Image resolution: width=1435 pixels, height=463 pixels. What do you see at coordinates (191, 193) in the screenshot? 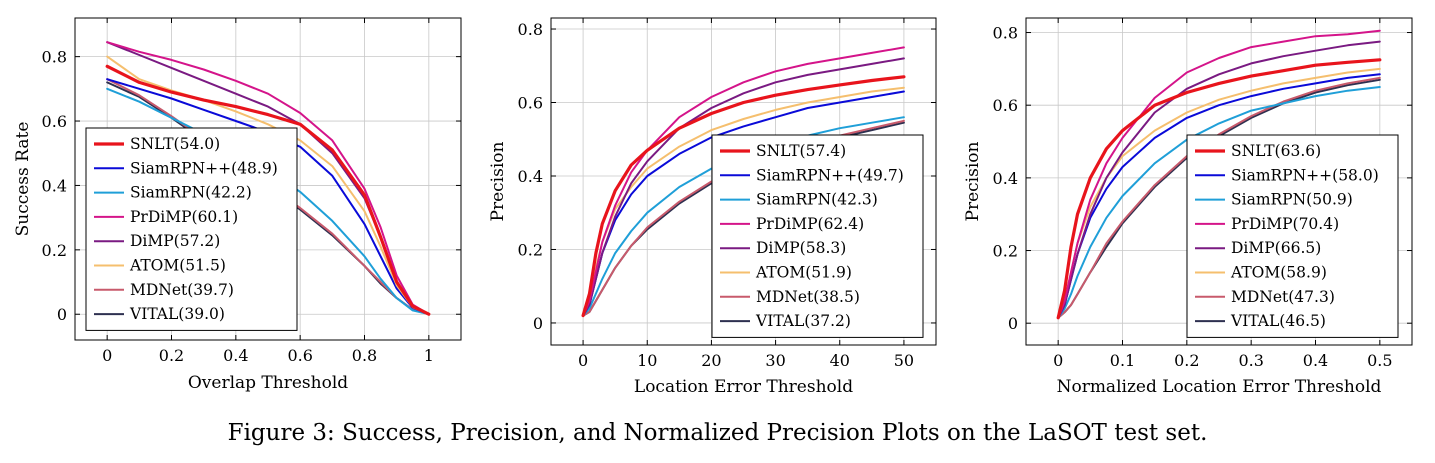
I see `legend-entry: SiamRPN(42.2)` at bounding box center [191, 193].